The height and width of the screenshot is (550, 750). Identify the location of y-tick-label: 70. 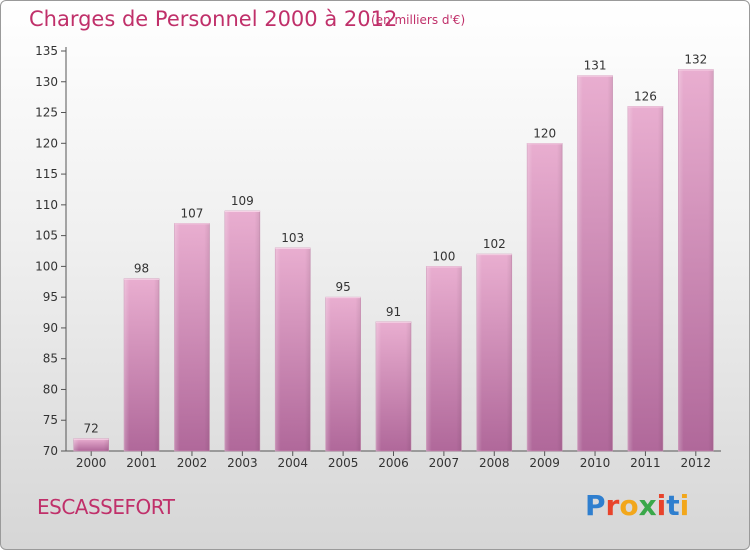
(50, 451).